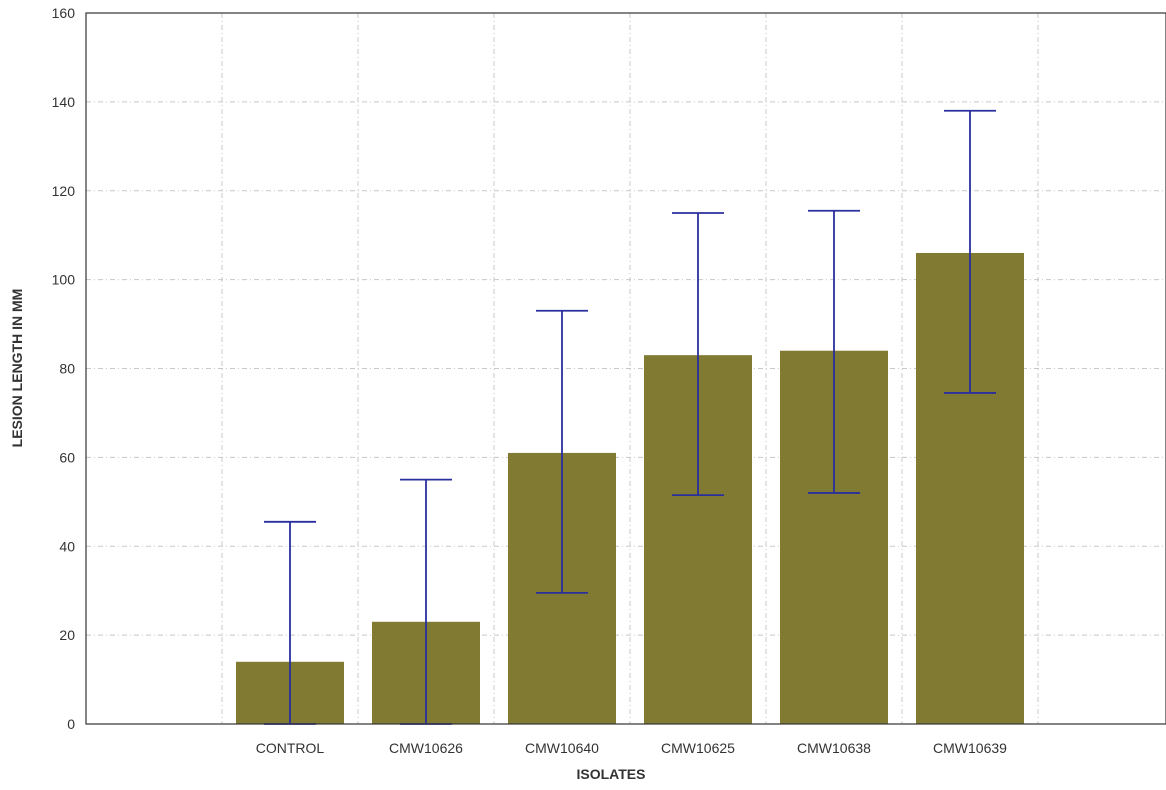 The width and height of the screenshot is (1166, 790). What do you see at coordinates (67, 369) in the screenshot?
I see `y-tick-label: 80` at bounding box center [67, 369].